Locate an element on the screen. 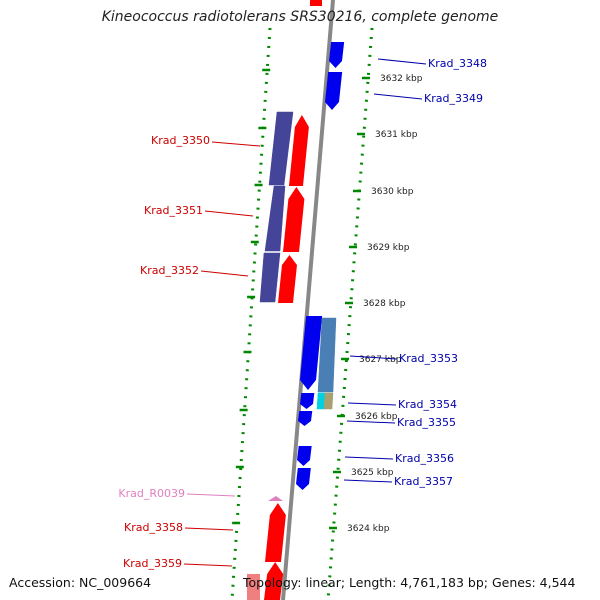  gene-label-krad_3349: Krad_3349 is located at coordinates (453, 98).